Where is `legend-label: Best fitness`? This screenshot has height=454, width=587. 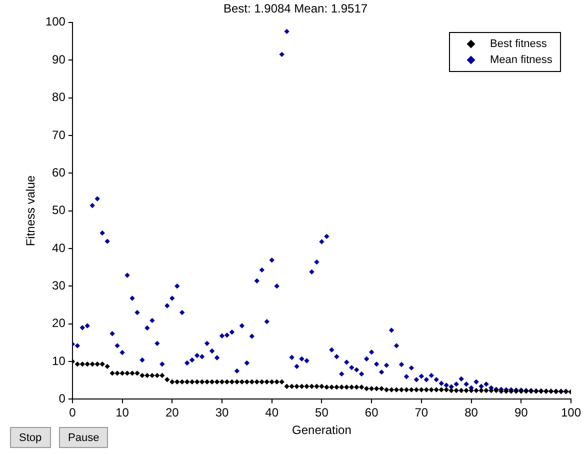 legend-label: Best fitness is located at coordinates (518, 44).